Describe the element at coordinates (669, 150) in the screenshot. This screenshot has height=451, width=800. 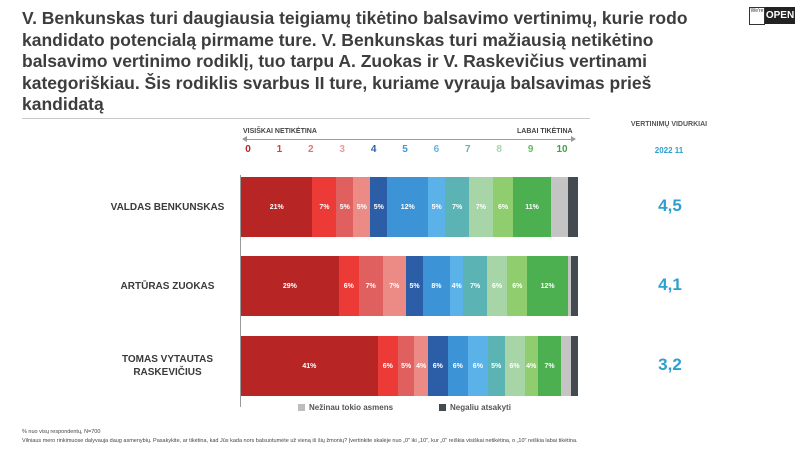
I see `averages-date: 2022 11` at that location.